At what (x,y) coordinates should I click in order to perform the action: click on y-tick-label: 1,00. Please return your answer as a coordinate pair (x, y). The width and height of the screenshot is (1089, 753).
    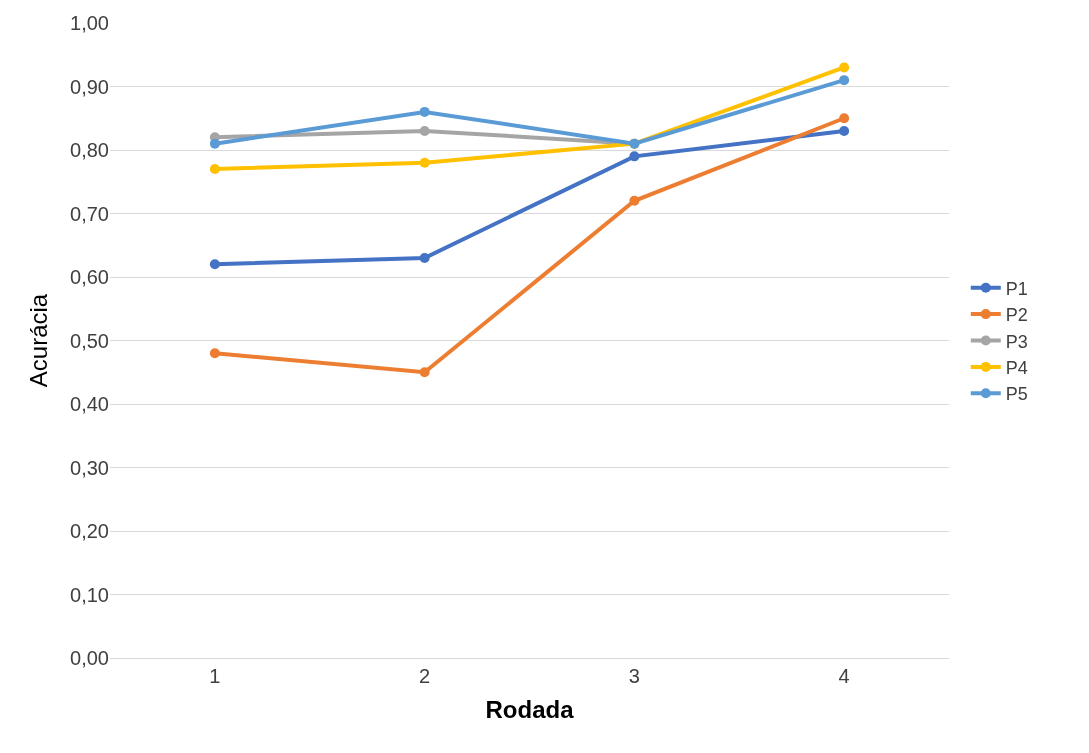
    Looking at the image, I should click on (89, 23).